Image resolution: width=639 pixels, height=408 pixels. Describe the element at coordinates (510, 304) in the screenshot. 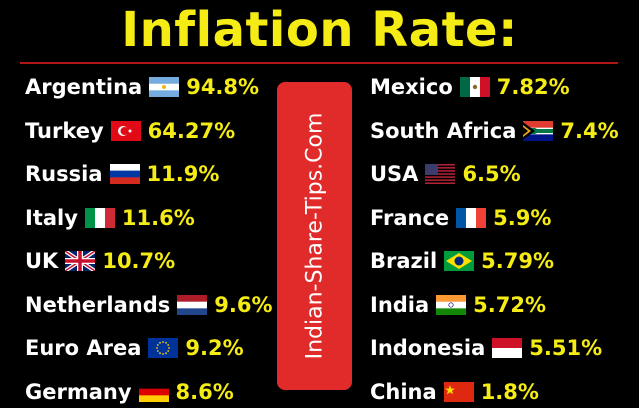

I see `inflation-rate: 5.72%` at that location.